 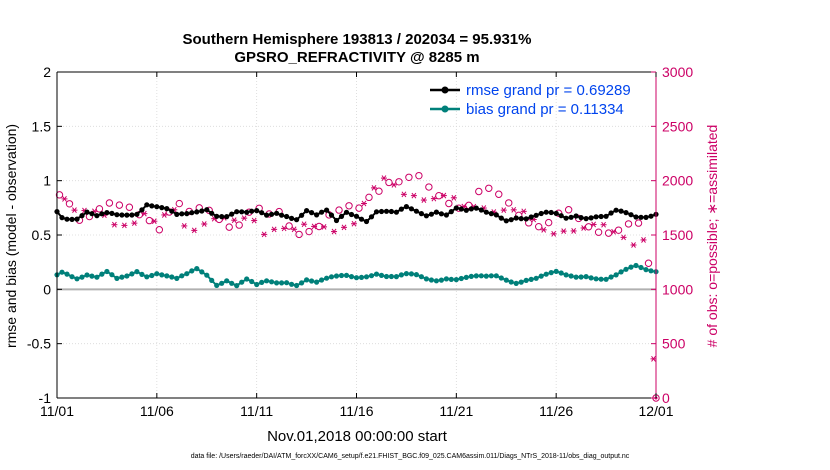 I want to click on x-tick-label: 11/11, so click(x=256, y=411).